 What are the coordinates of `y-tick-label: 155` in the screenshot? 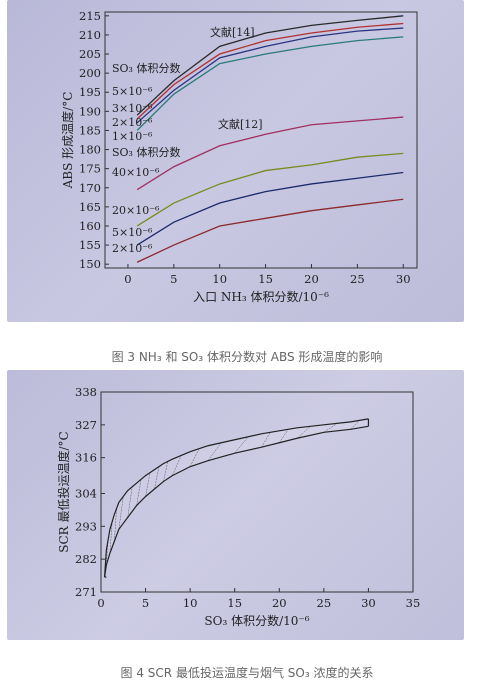 It's located at (90, 245).